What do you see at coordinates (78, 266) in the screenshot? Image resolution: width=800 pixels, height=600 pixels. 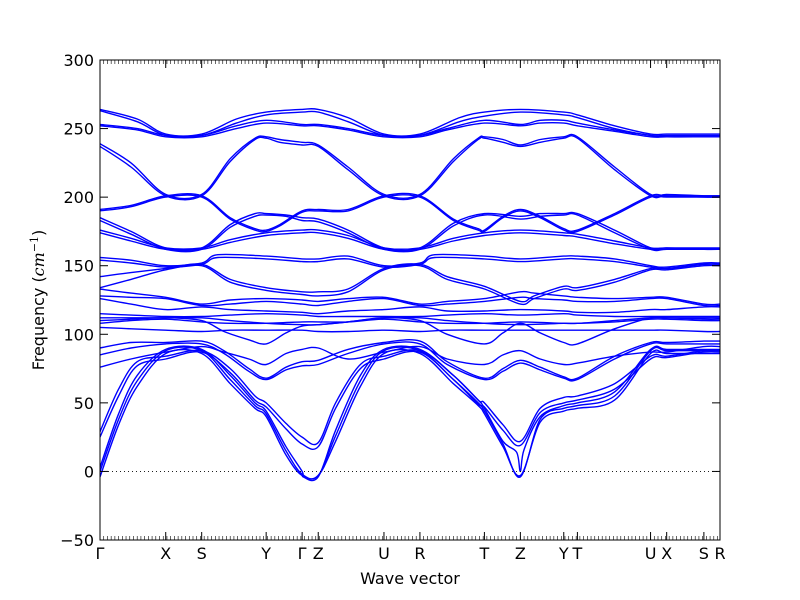 I see `y-tick-label: 150` at bounding box center [78, 266].